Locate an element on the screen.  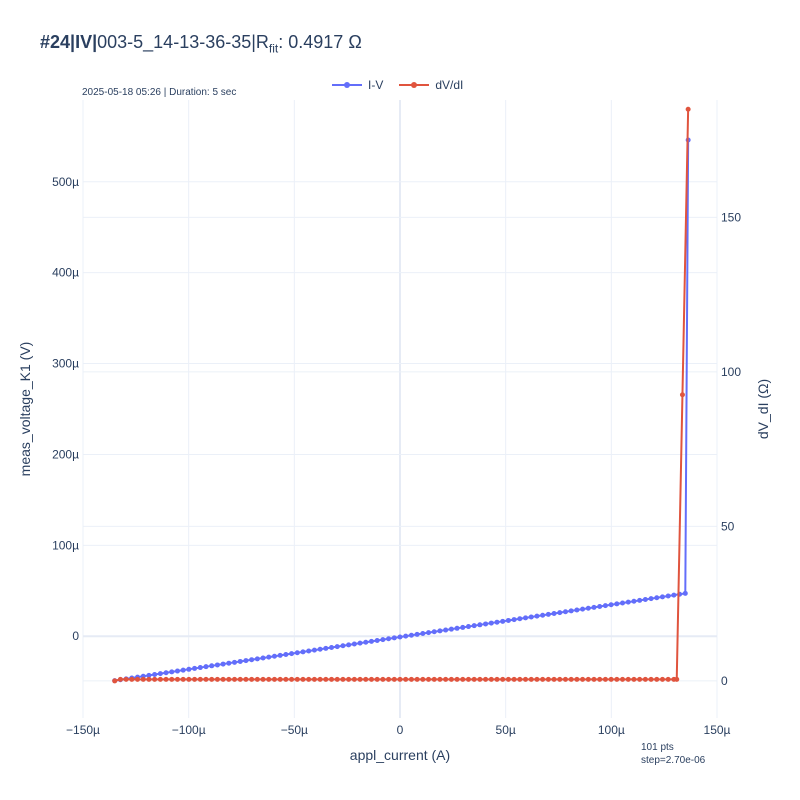
title-prefix: #24|IV| is located at coordinates (69, 42).